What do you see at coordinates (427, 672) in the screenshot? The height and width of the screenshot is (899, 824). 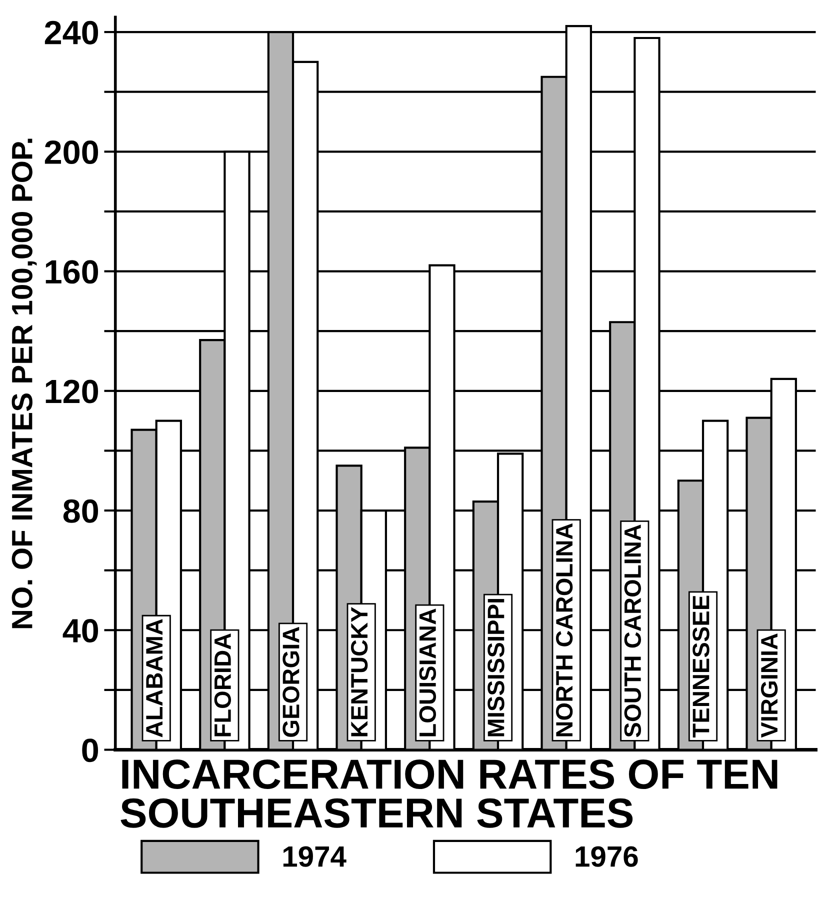 I see `x-tick-label: LOUISIANA` at bounding box center [427, 672].